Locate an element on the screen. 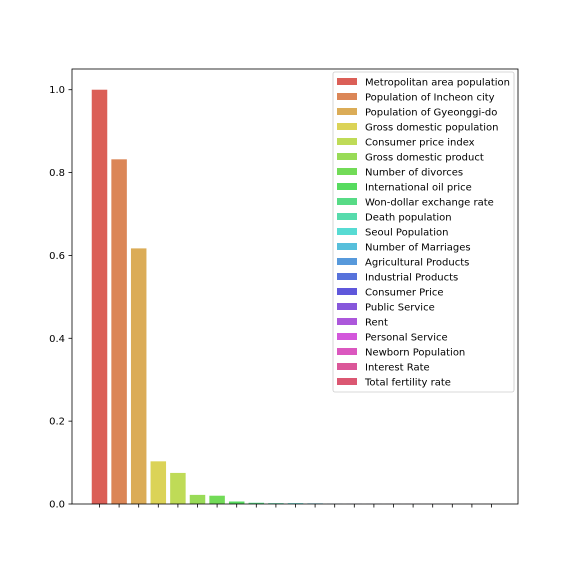 This screenshot has width=576, height=576. legend-label-11: Seoul Population is located at coordinates (406, 233).